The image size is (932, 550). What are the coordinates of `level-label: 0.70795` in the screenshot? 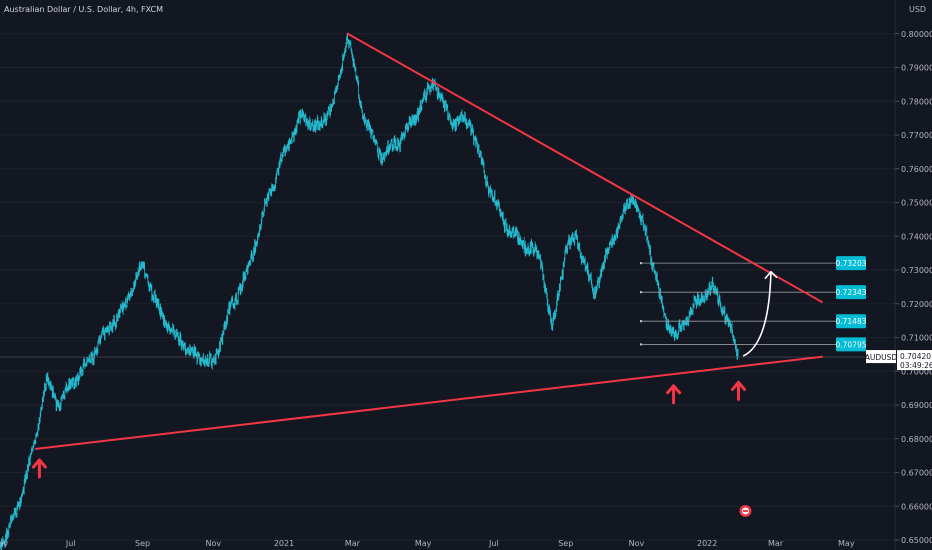 It's located at (850, 344).